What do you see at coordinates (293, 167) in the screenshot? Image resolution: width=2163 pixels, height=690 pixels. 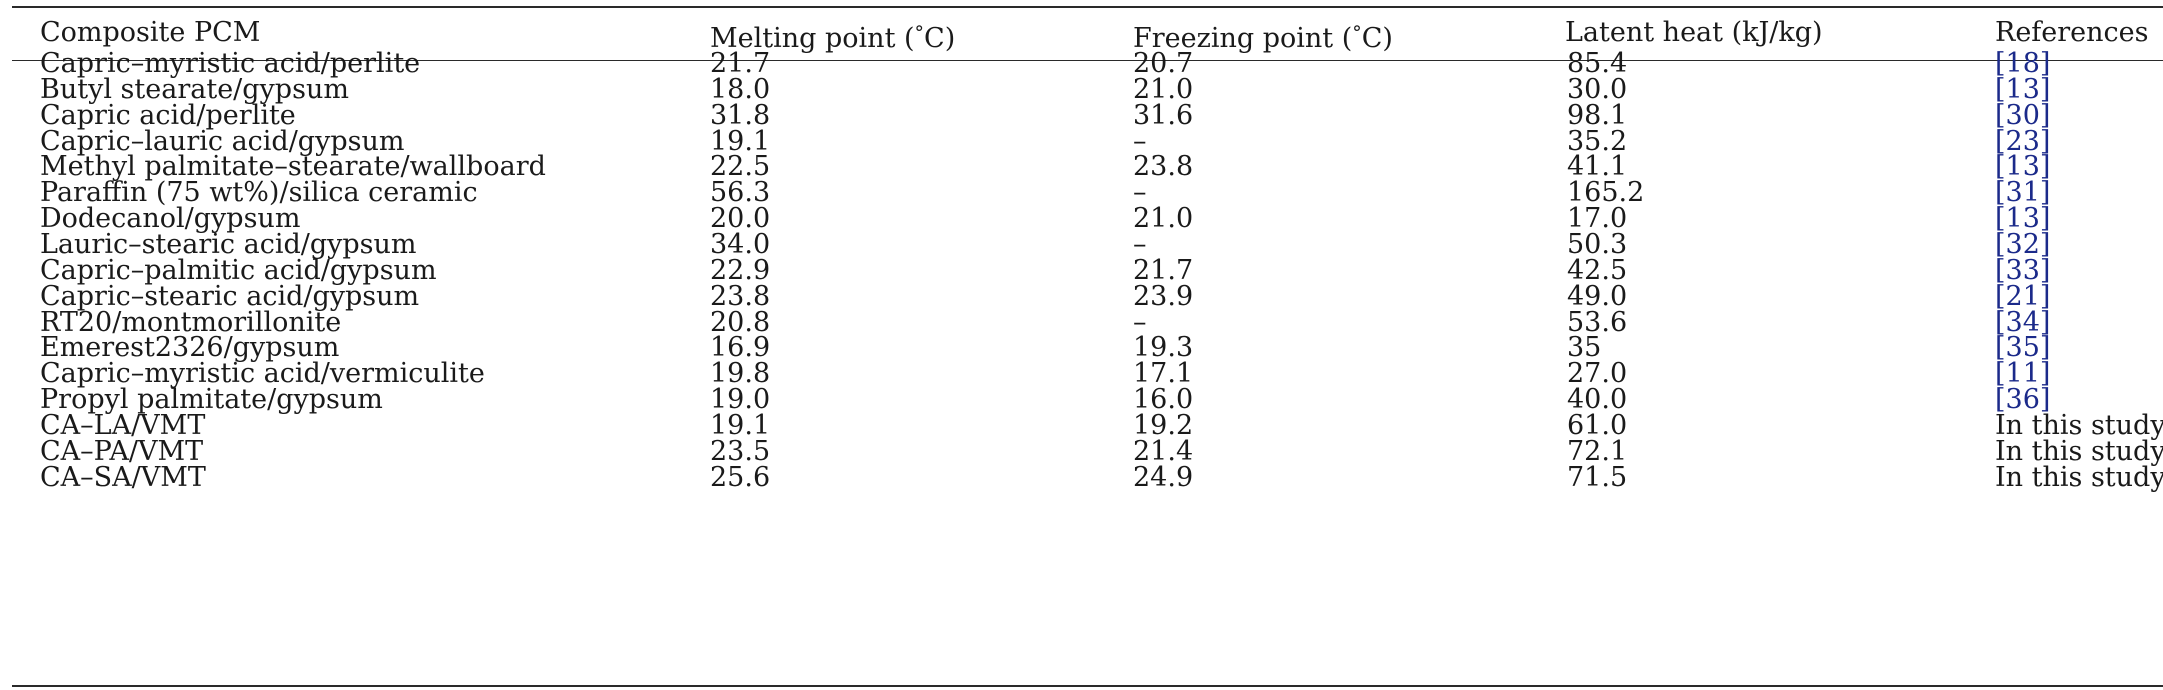 I see `cell-composite-pcm: Methyl palmitate–stearate/wallboard` at bounding box center [293, 167].